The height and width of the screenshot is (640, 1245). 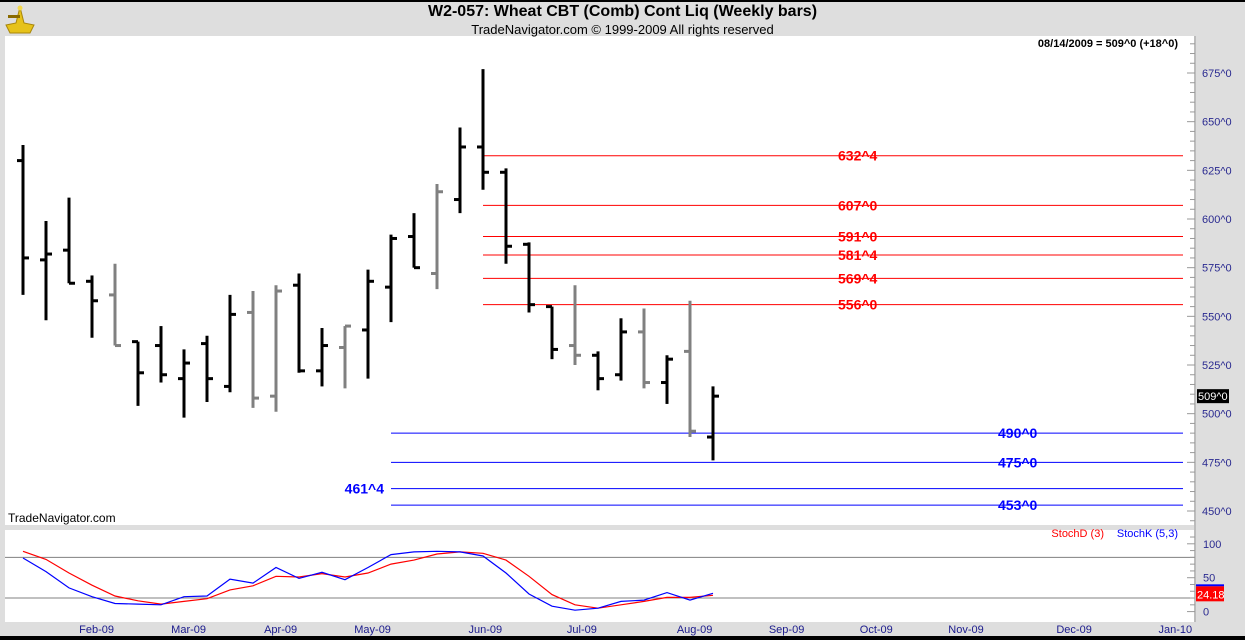 I want to click on last-price-marker, so click(x=1213, y=396).